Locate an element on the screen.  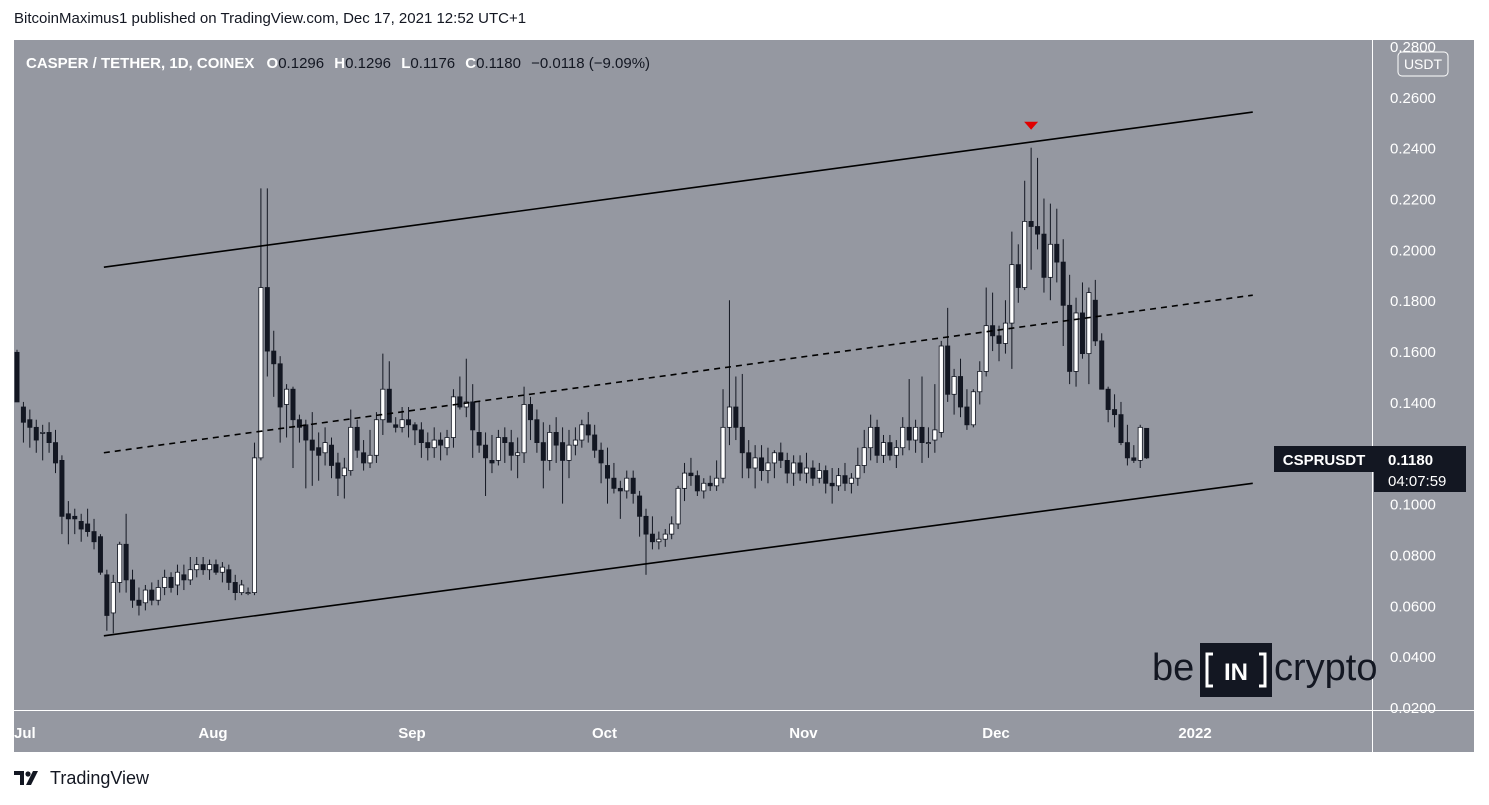
marker-group is located at coordinates (1031, 125).